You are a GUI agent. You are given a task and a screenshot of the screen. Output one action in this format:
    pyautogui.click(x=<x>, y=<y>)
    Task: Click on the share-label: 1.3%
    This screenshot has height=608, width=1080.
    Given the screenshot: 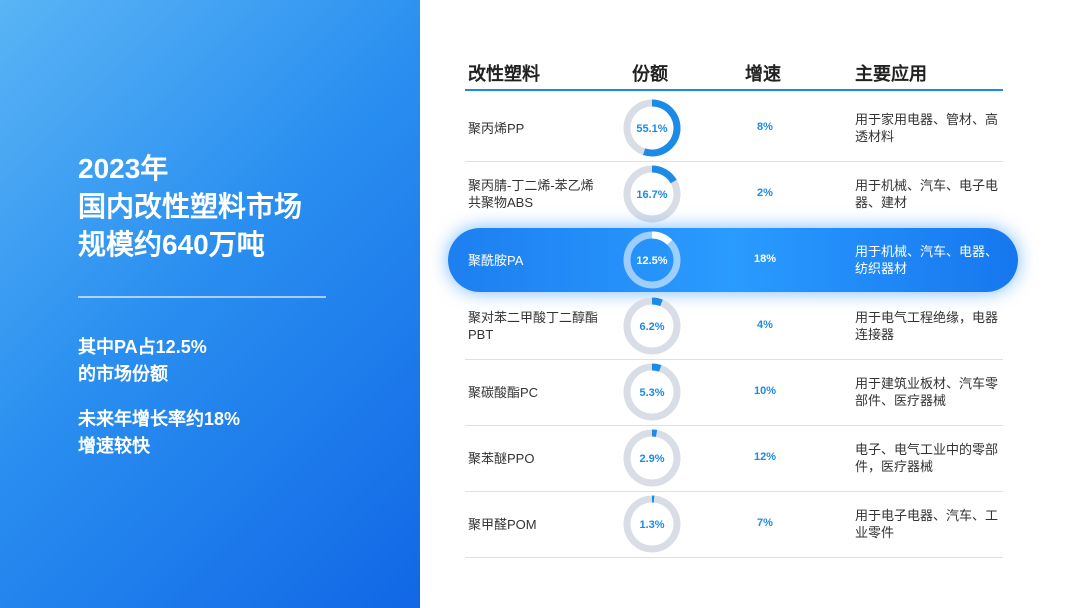 What is the action you would take?
    pyautogui.click(x=651, y=525)
    